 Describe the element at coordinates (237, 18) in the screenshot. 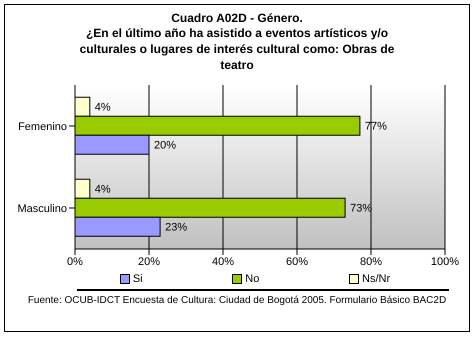

I see `chart-title: Cuadro A02D - Género.` at that location.